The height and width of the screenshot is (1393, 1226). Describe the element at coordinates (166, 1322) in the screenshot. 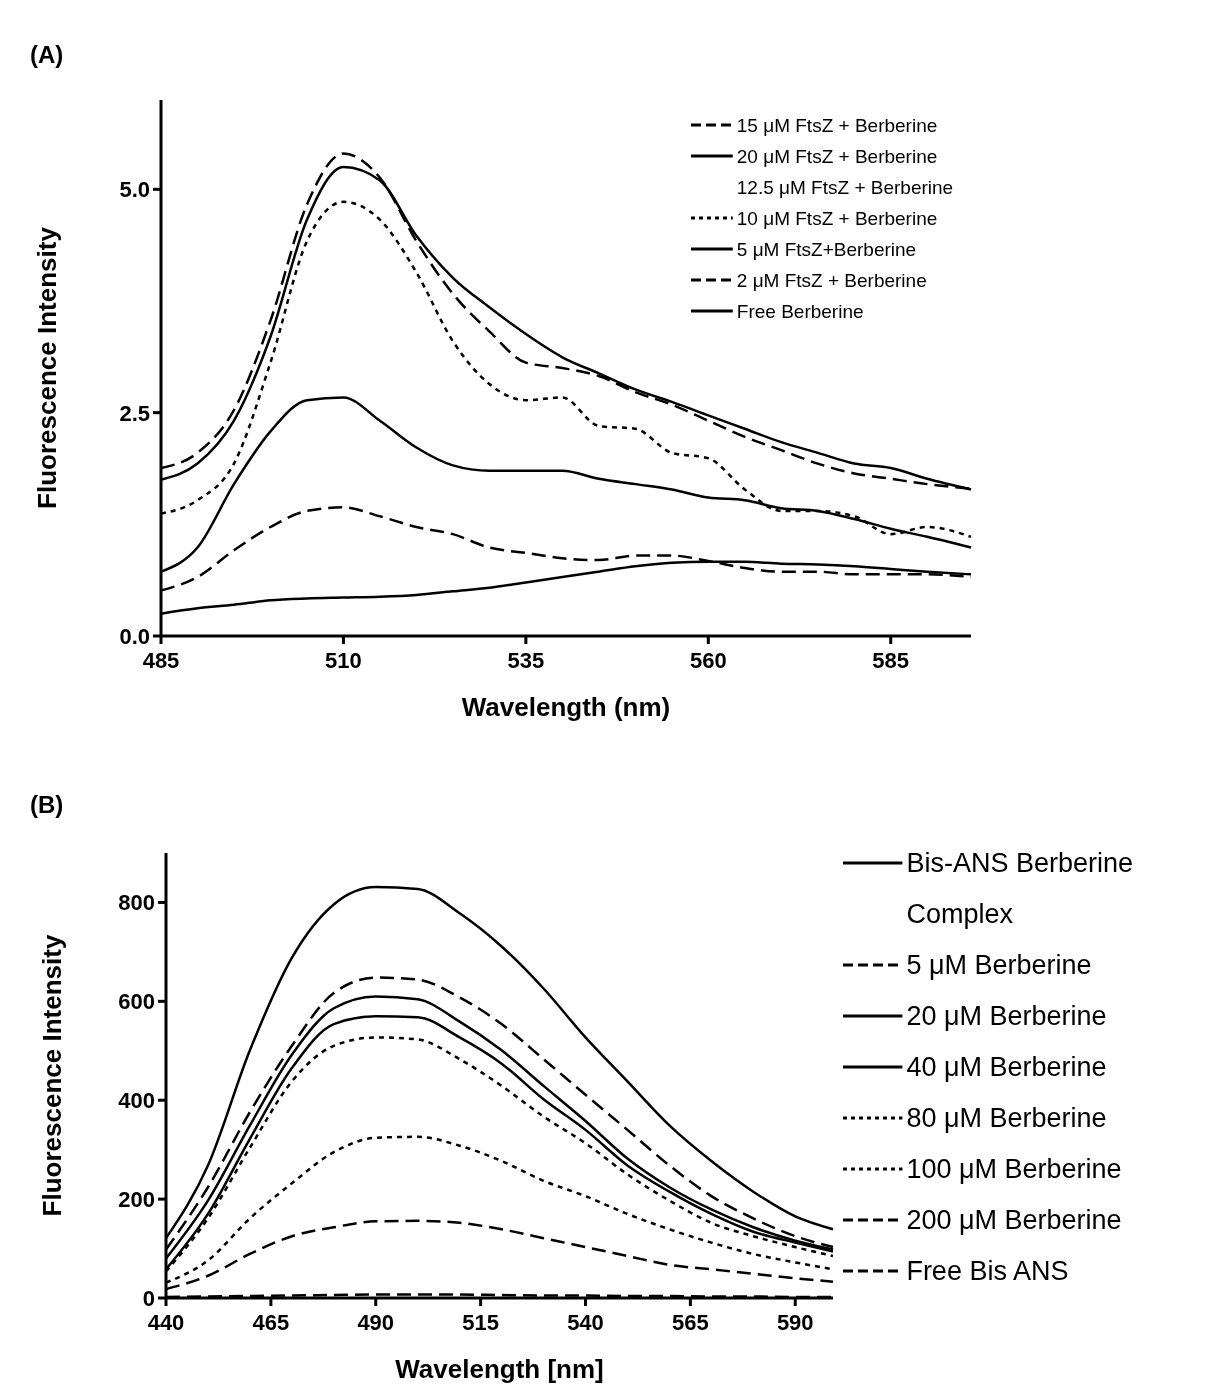

I see `x-tick-label: 440` at that location.